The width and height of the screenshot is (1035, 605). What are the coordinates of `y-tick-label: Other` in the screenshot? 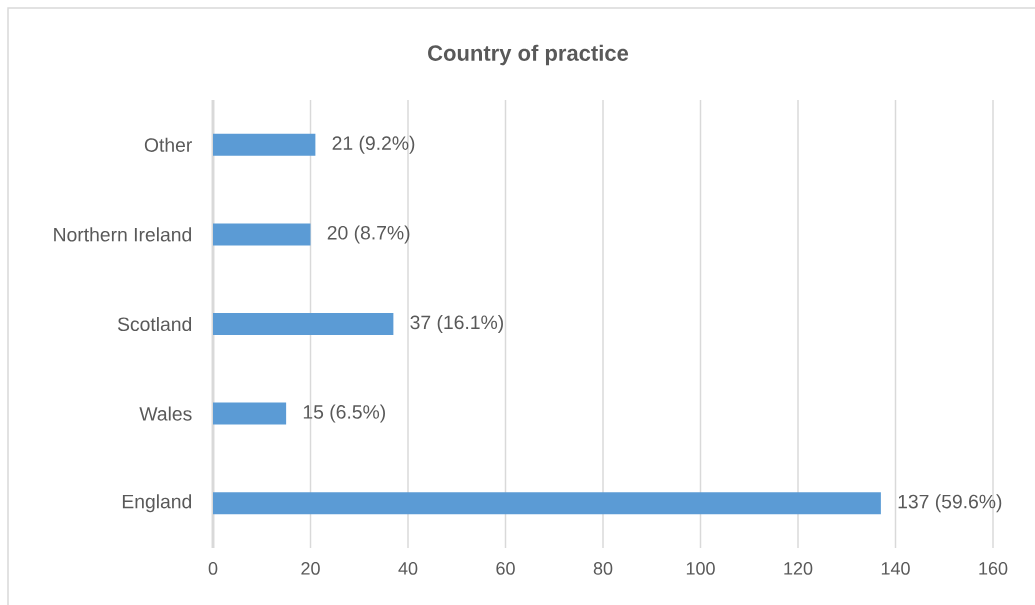 It's located at (168, 144).